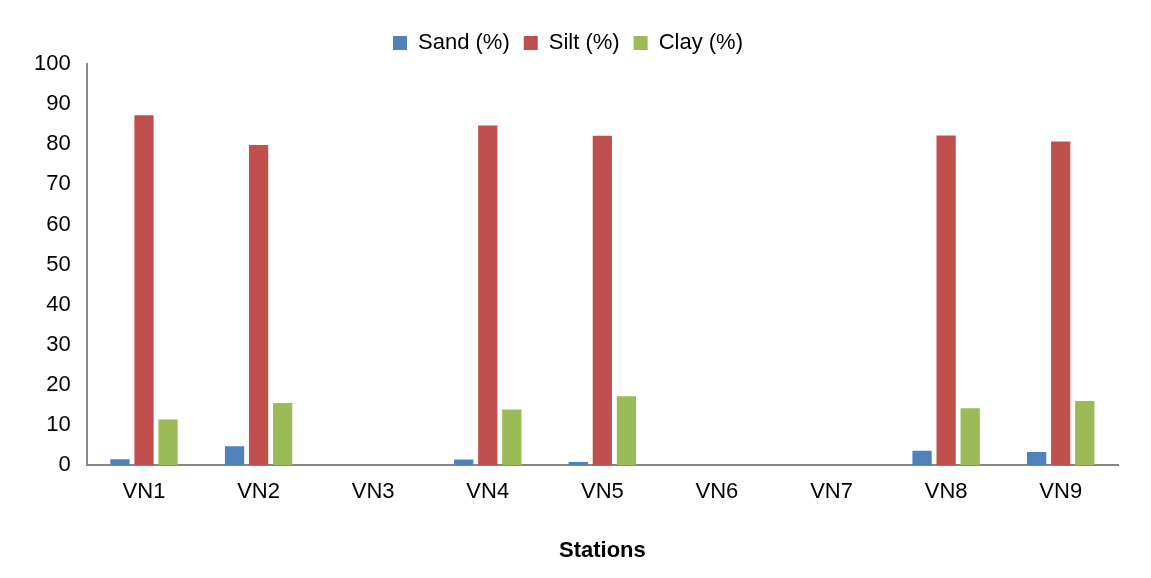 The height and width of the screenshot is (578, 1151). What do you see at coordinates (946, 491) in the screenshot?
I see `x-tick-label: VN8` at bounding box center [946, 491].